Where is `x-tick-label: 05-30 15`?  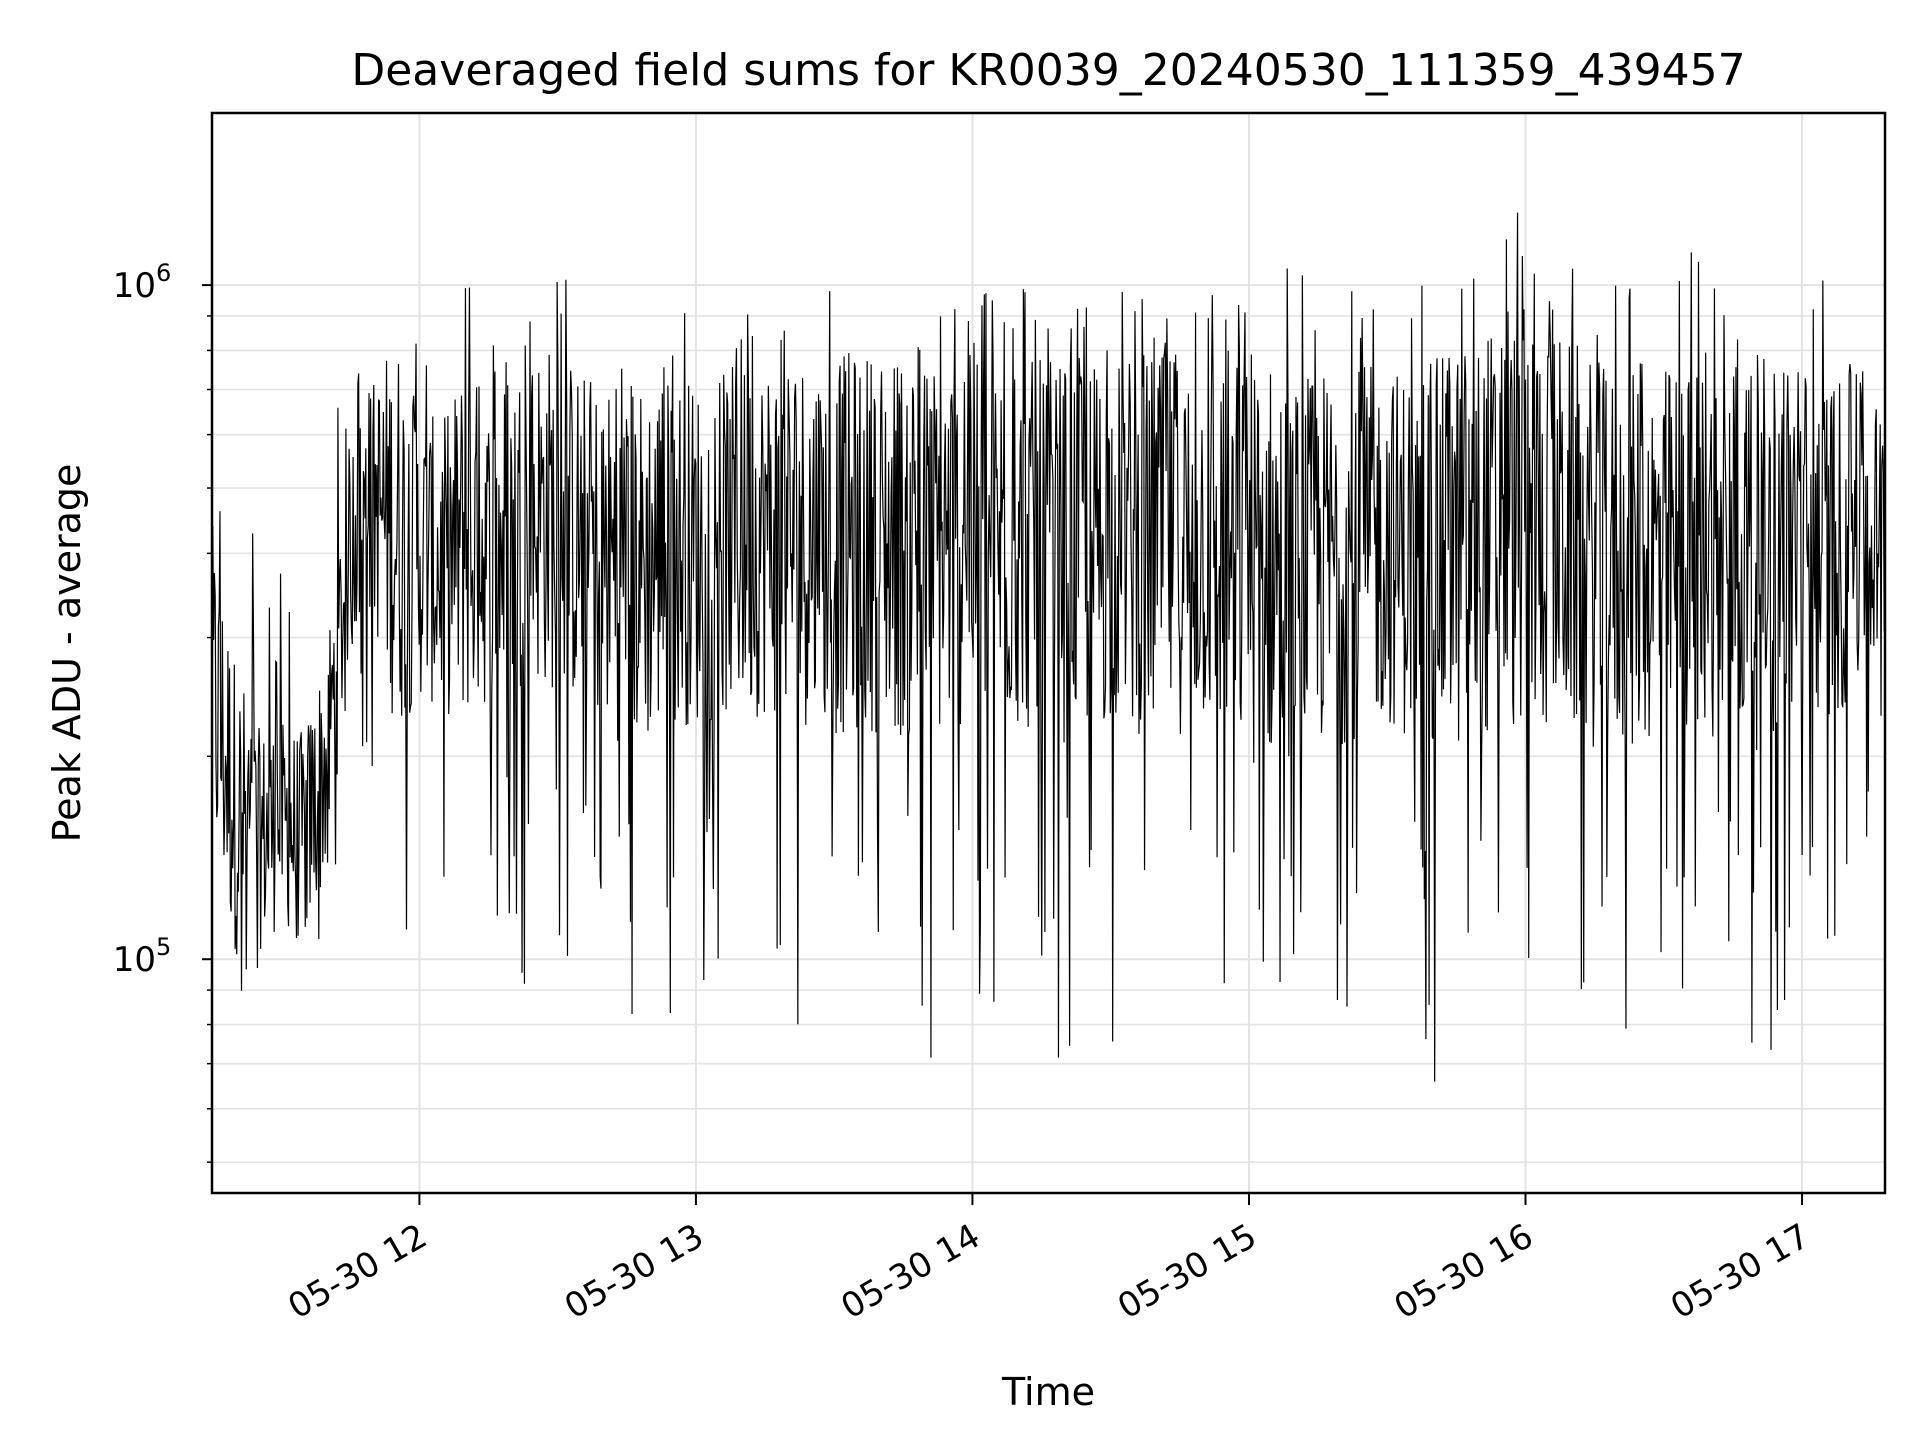
x-tick-label: 05-30 15 is located at coordinates (1187, 1271).